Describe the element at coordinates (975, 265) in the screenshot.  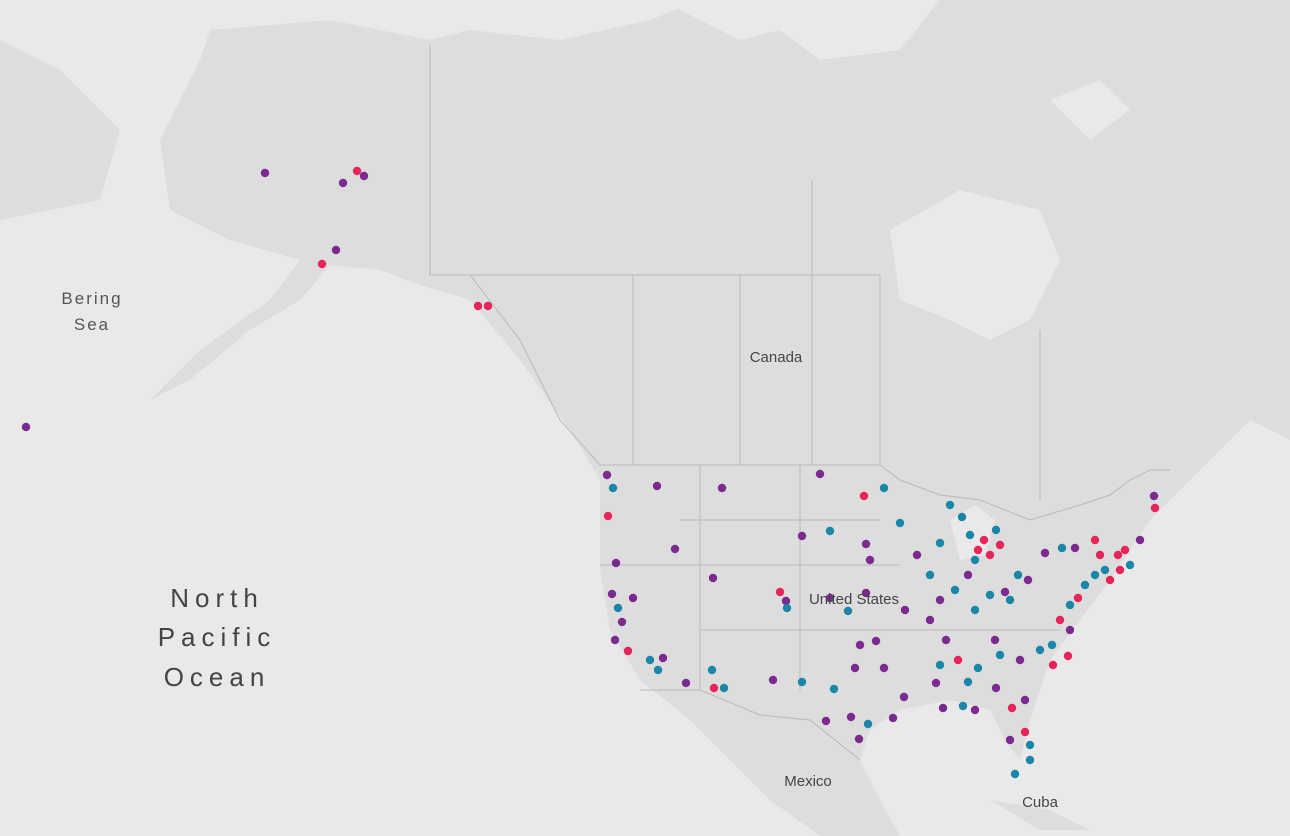
I see `hudson-bay` at that location.